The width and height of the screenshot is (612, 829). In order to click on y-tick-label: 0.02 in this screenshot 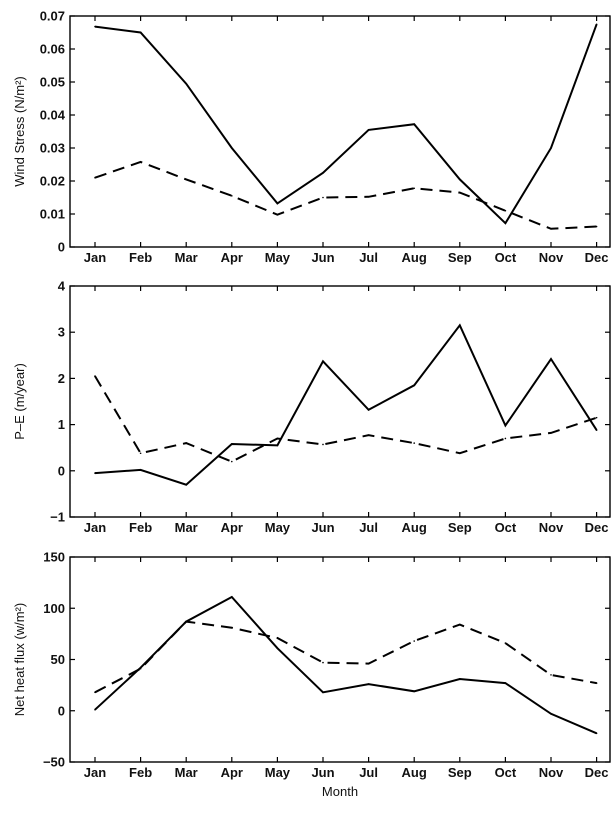, I will do `click(52, 181)`.